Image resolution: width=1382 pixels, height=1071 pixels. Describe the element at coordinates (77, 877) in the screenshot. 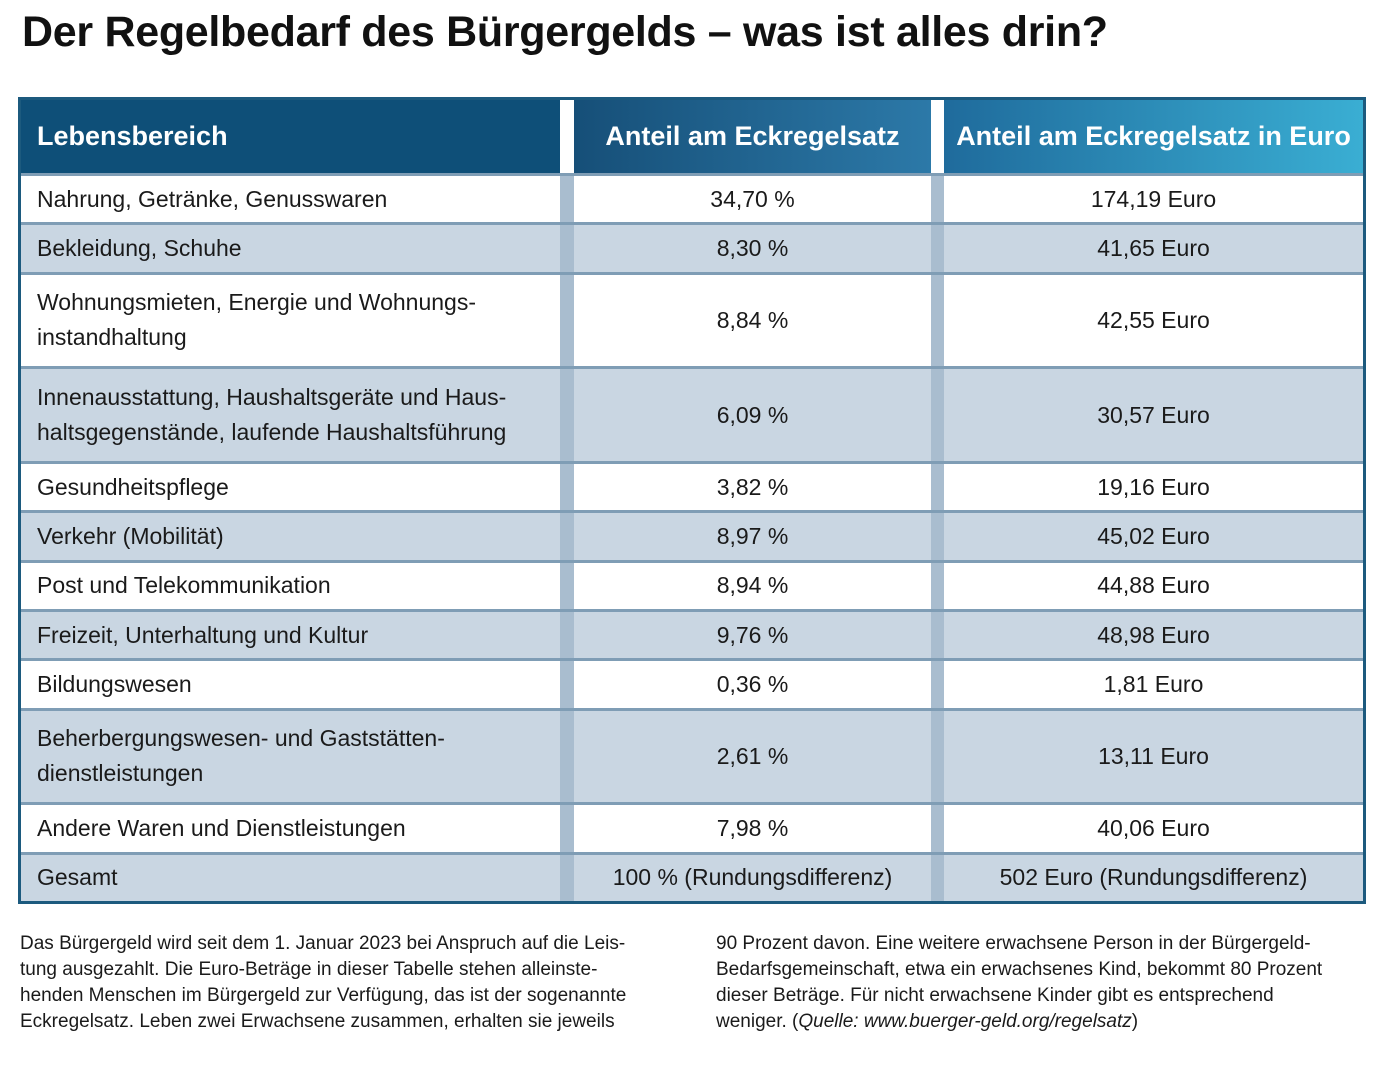

I see `category-label-line: Gesamt` at that location.